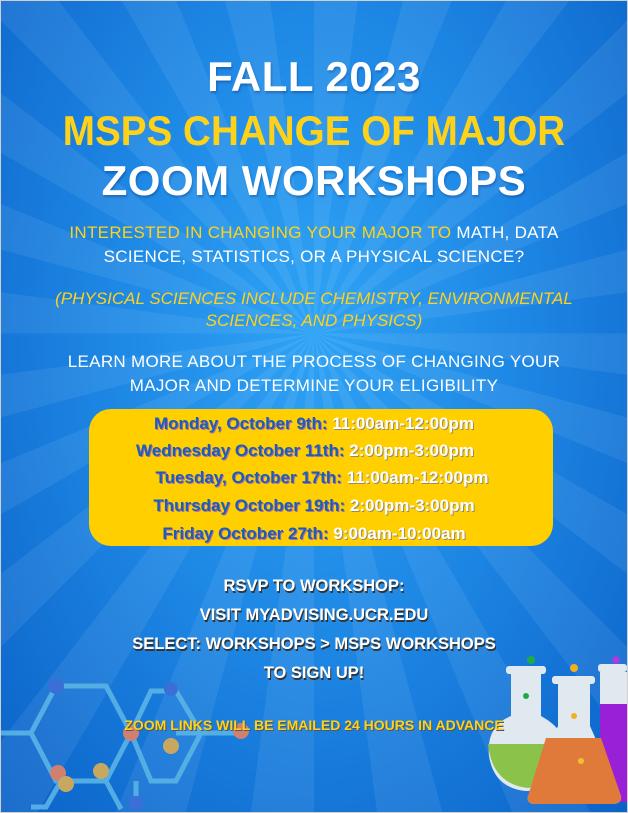 This screenshot has width=628, height=813. What do you see at coordinates (245, 533) in the screenshot?
I see `schedule-day: Friday October 27th:` at bounding box center [245, 533].